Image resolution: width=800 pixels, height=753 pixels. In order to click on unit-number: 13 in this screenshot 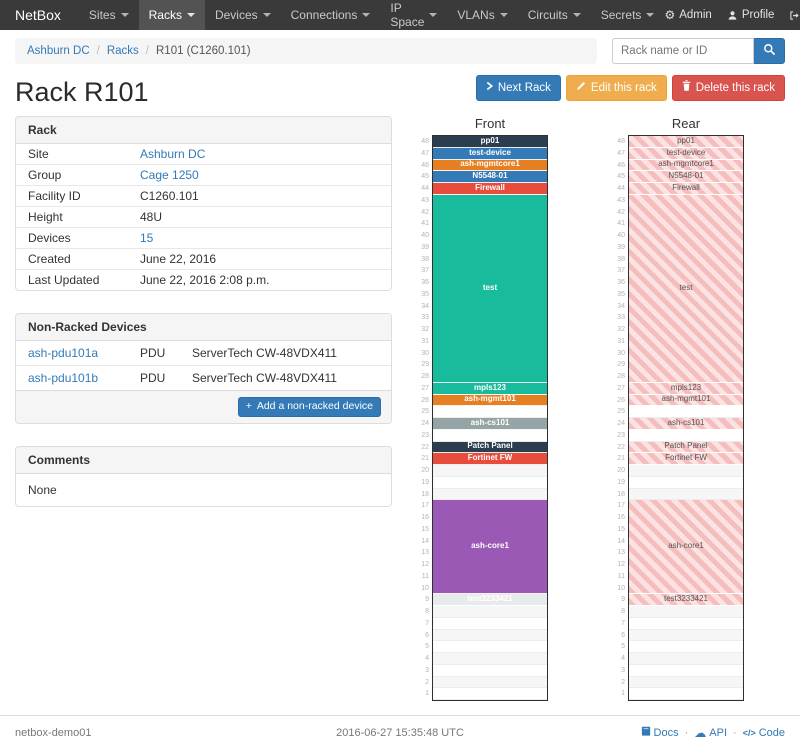, I will do `click(425, 553)`.